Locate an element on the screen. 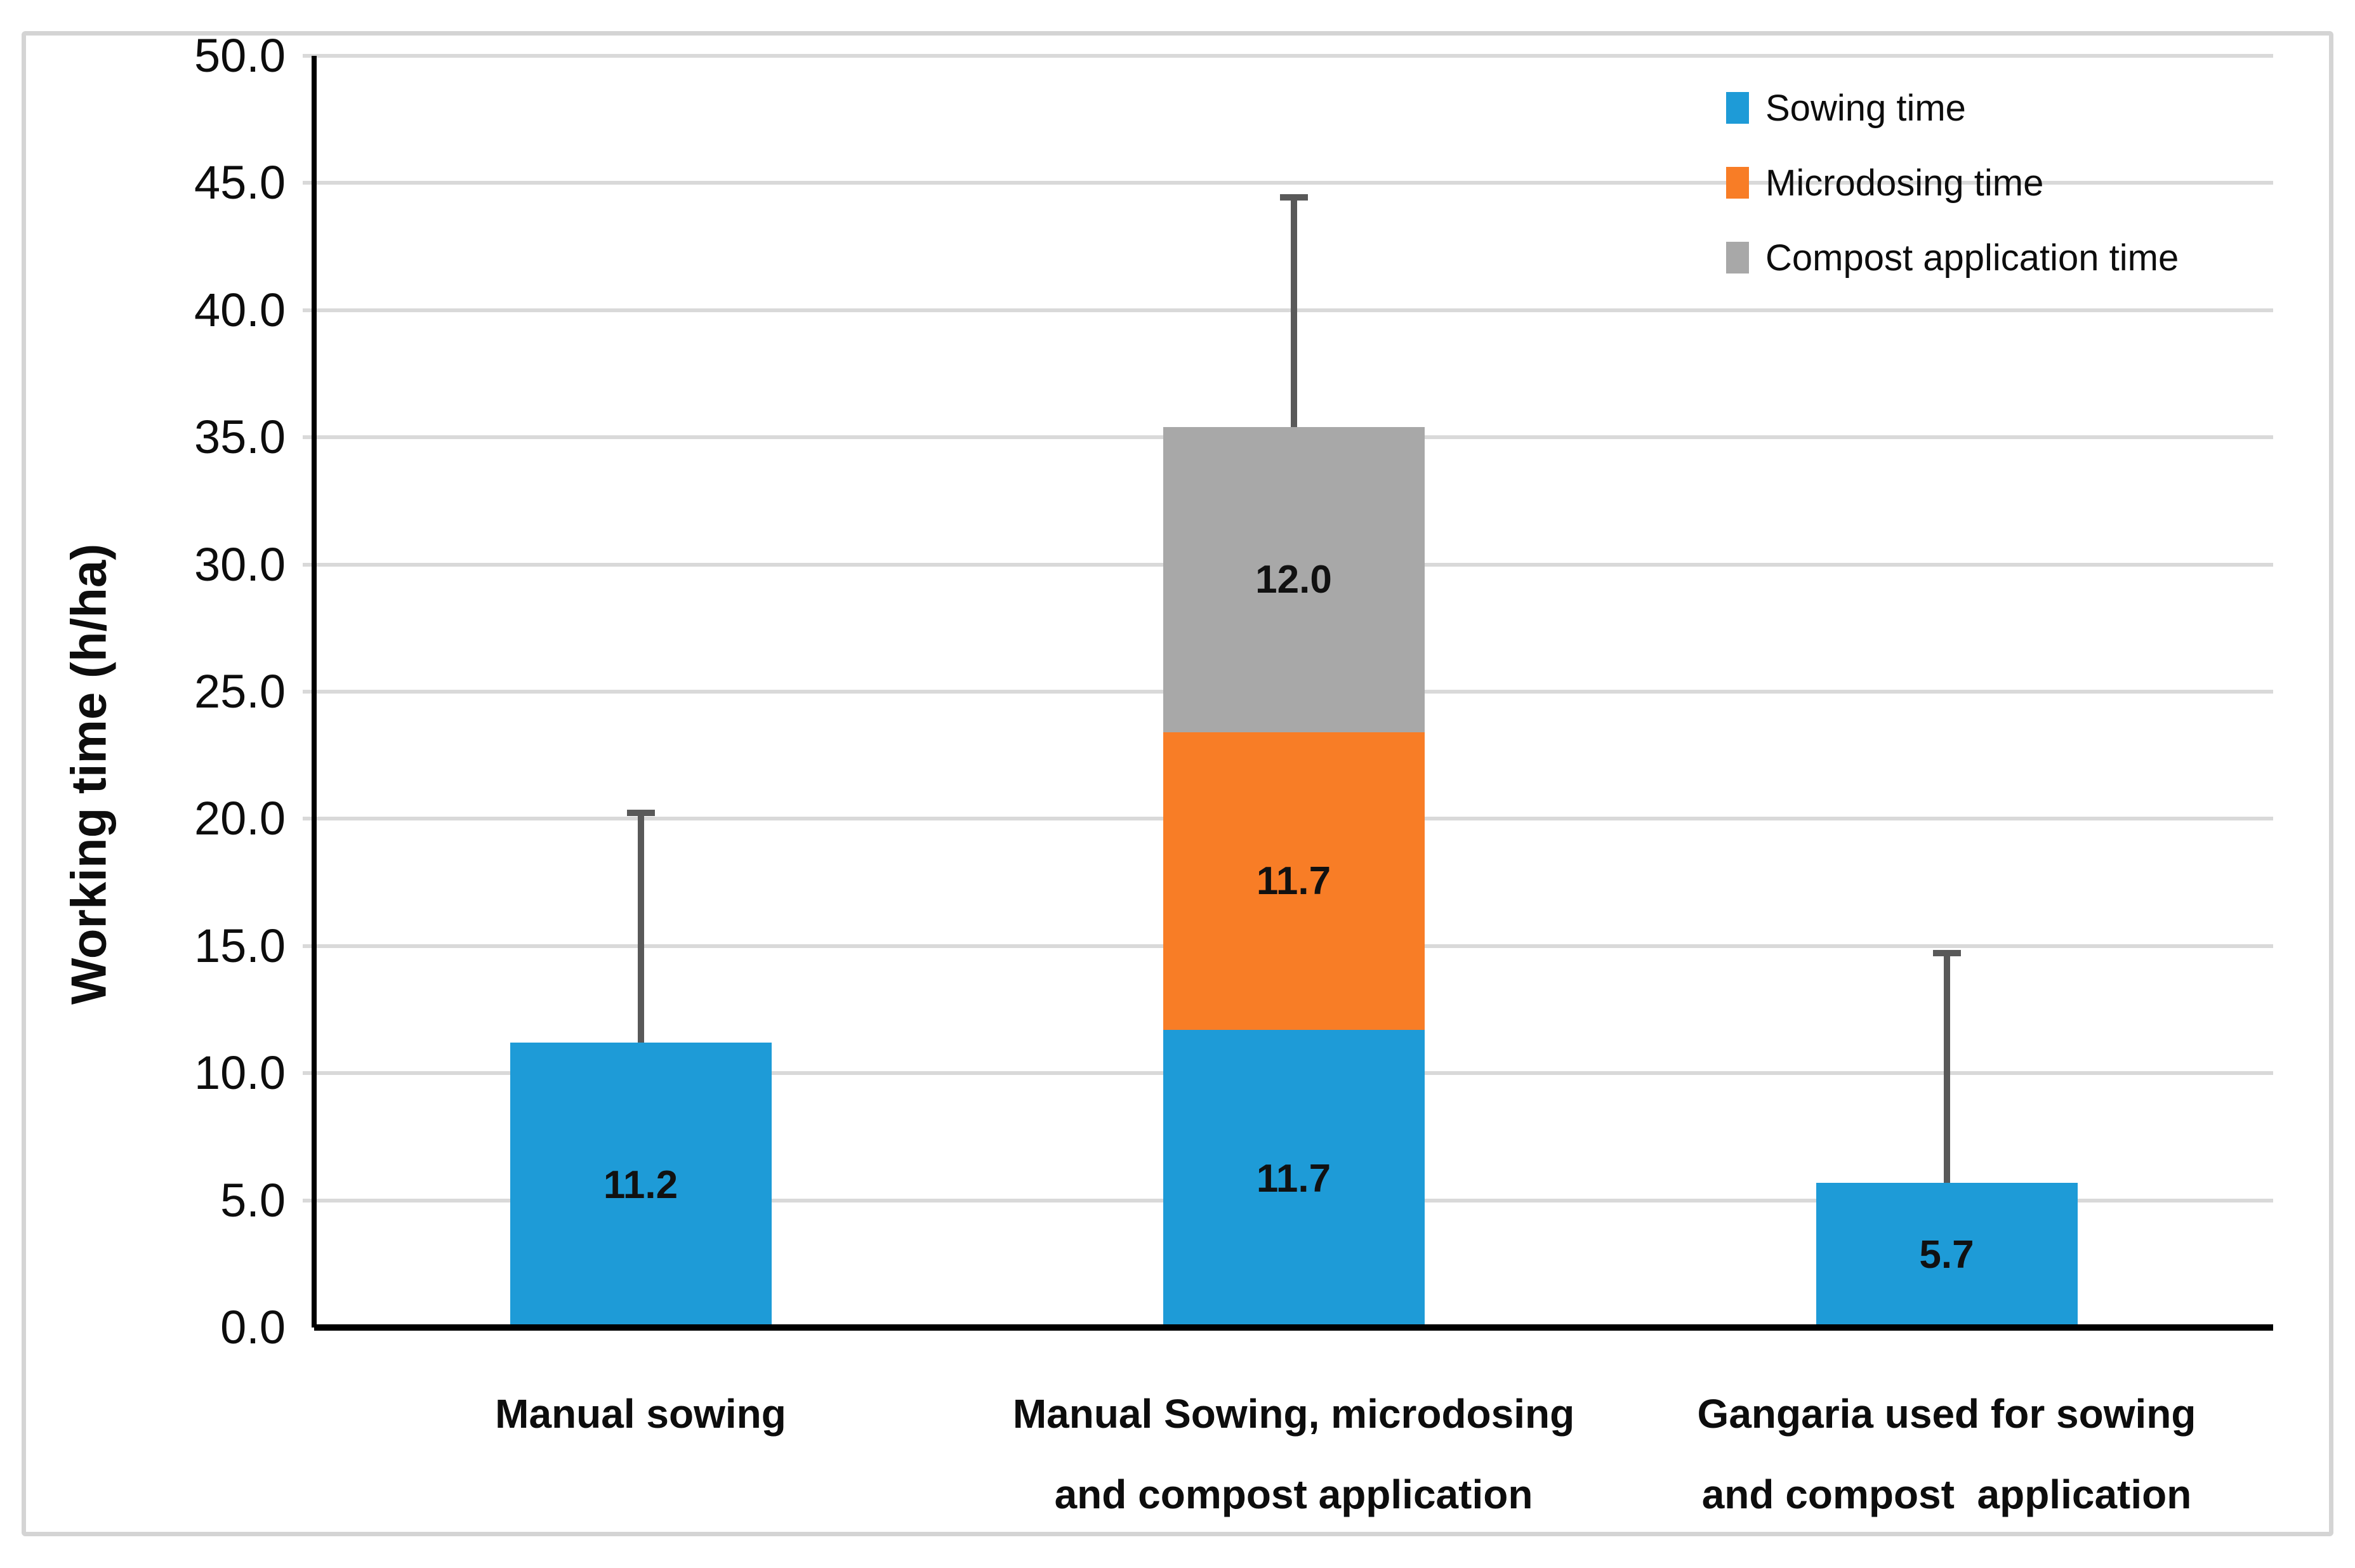 Image resolution: width=2355 pixels, height=1568 pixels. legend-label: Sowing time is located at coordinates (1865, 108).